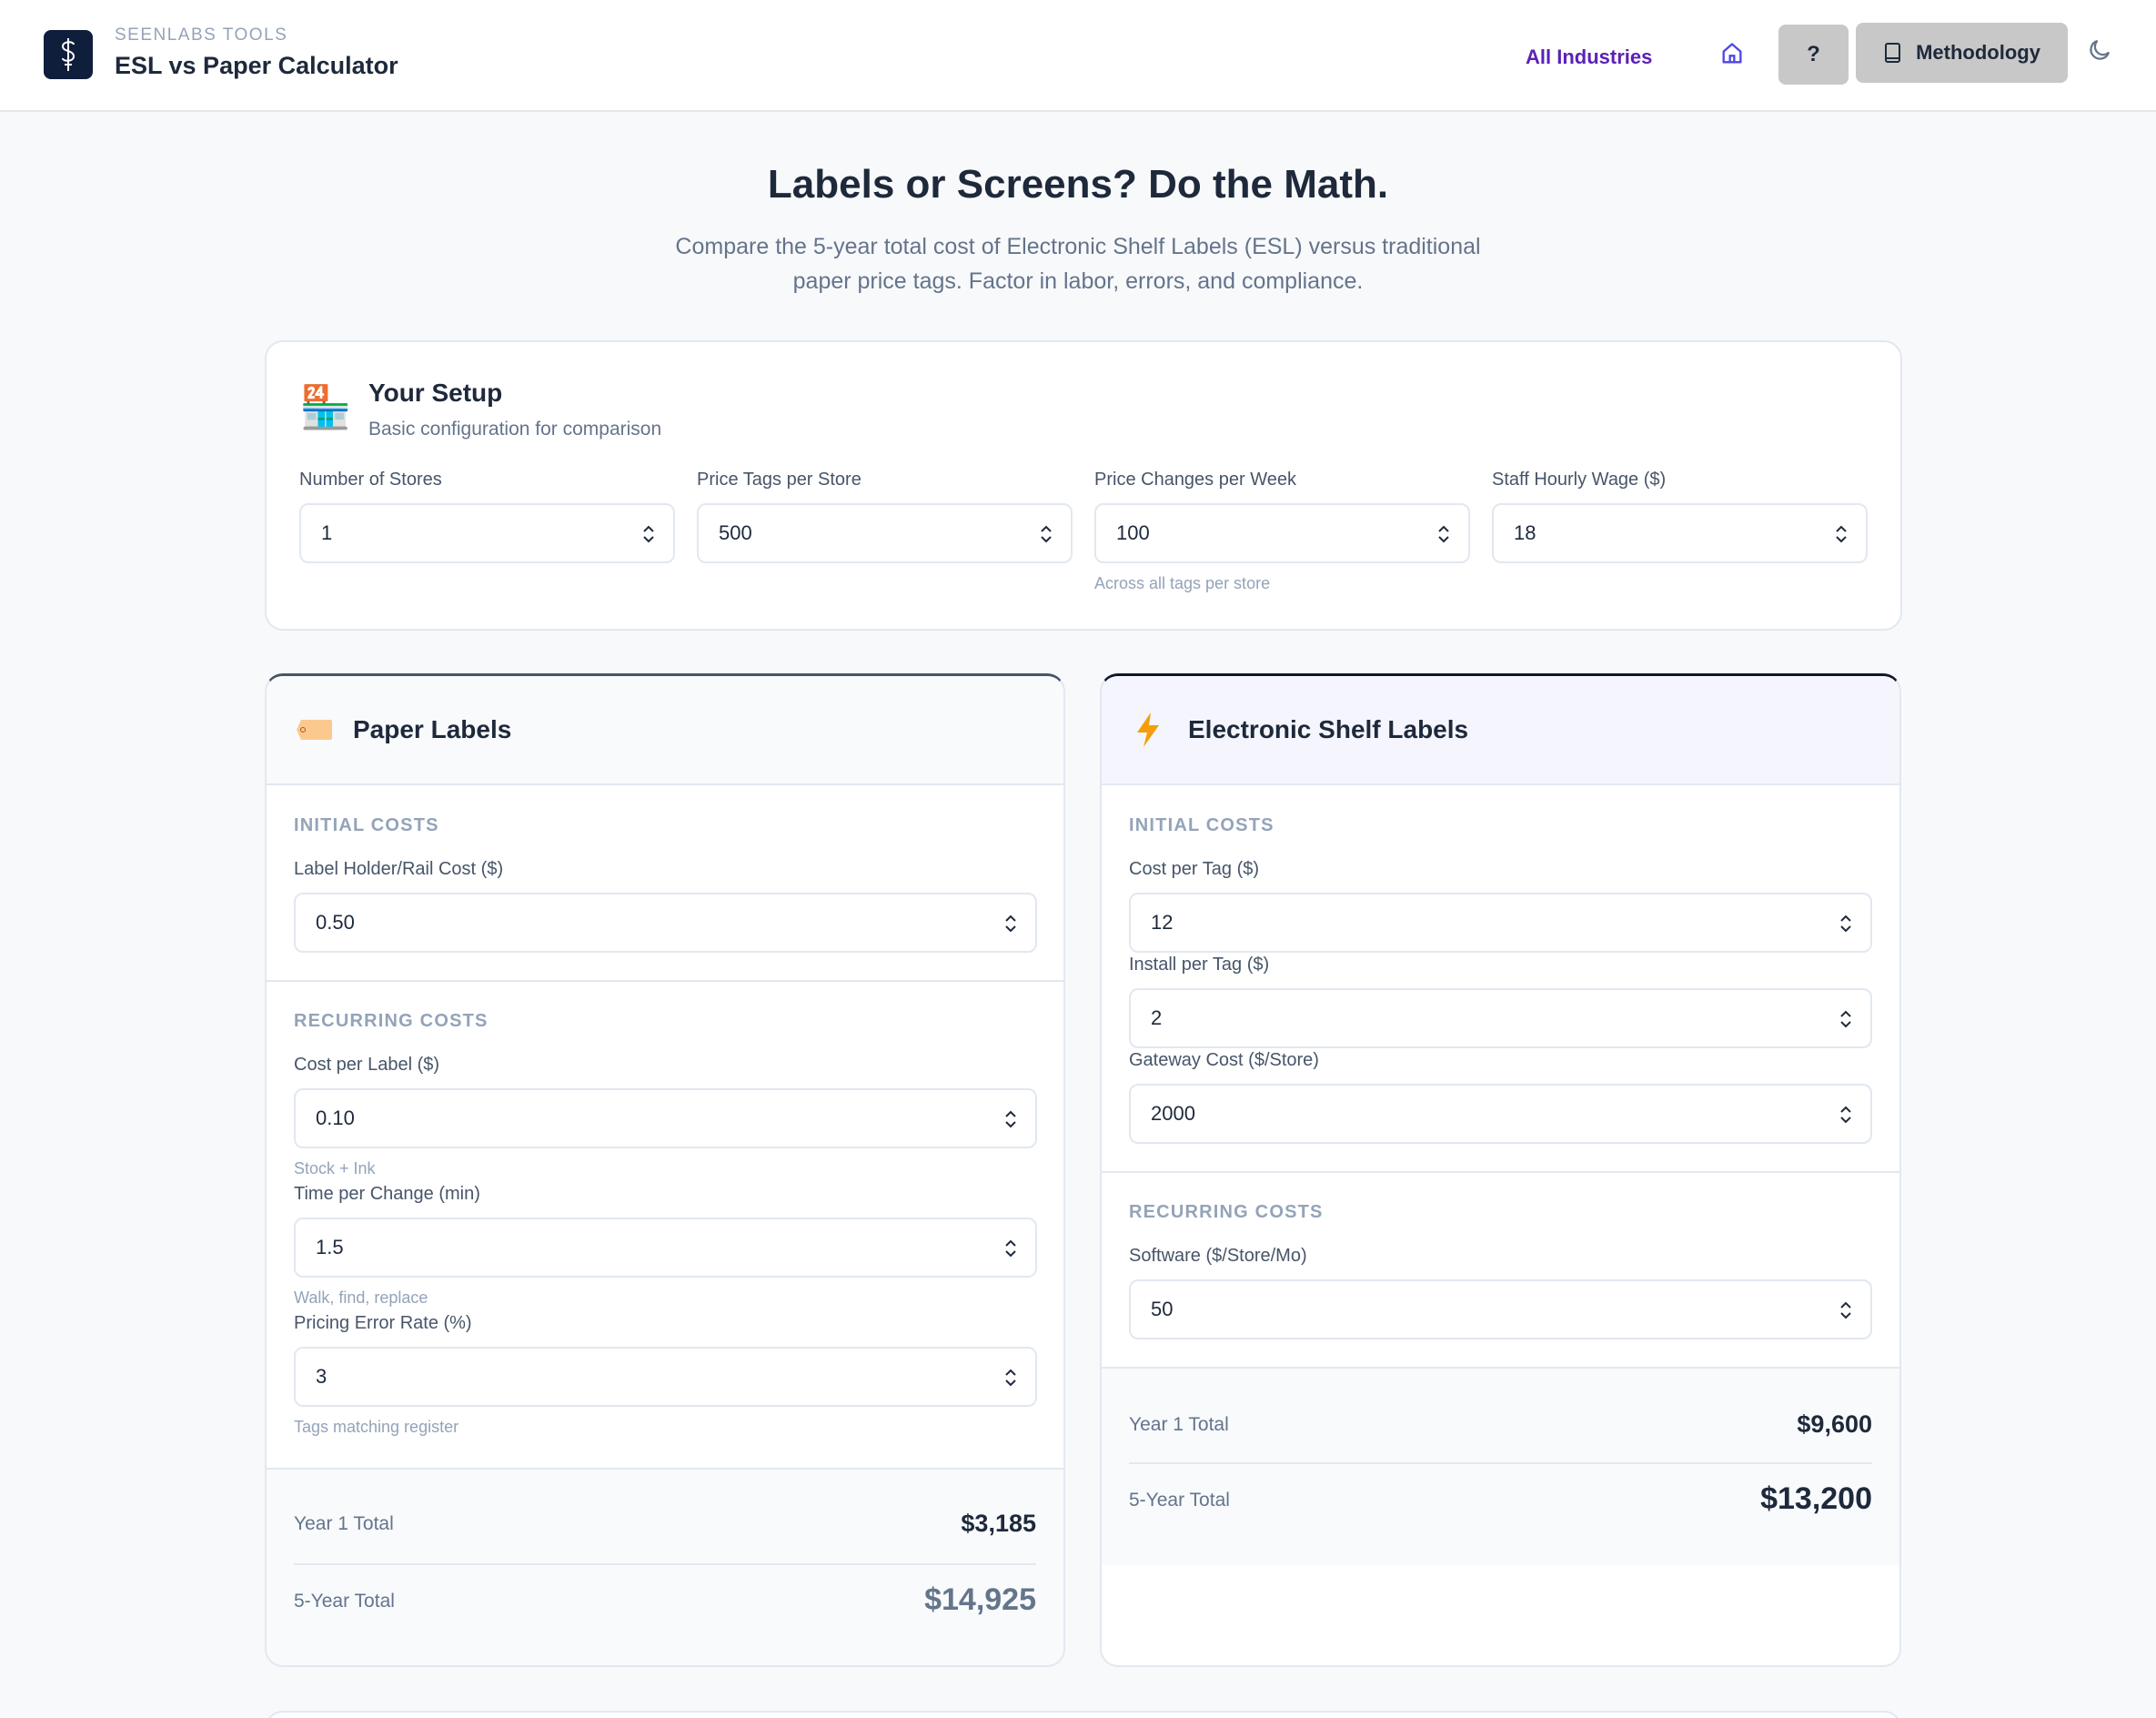 The width and height of the screenshot is (2156, 1718). I want to click on esl-recurring-caption: RECURRING COSTS, so click(1226, 1212).